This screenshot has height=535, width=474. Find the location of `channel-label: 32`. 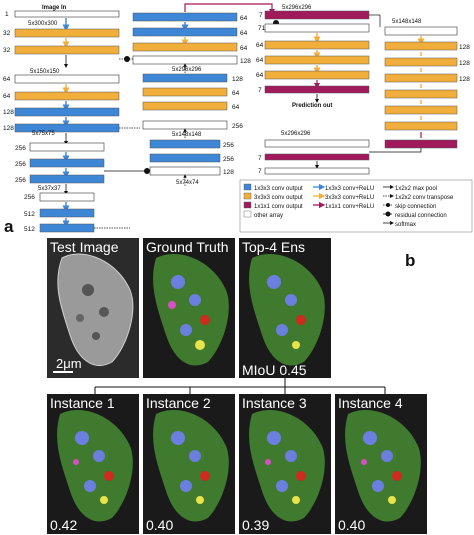

channel-label: 32 is located at coordinates (7, 50).